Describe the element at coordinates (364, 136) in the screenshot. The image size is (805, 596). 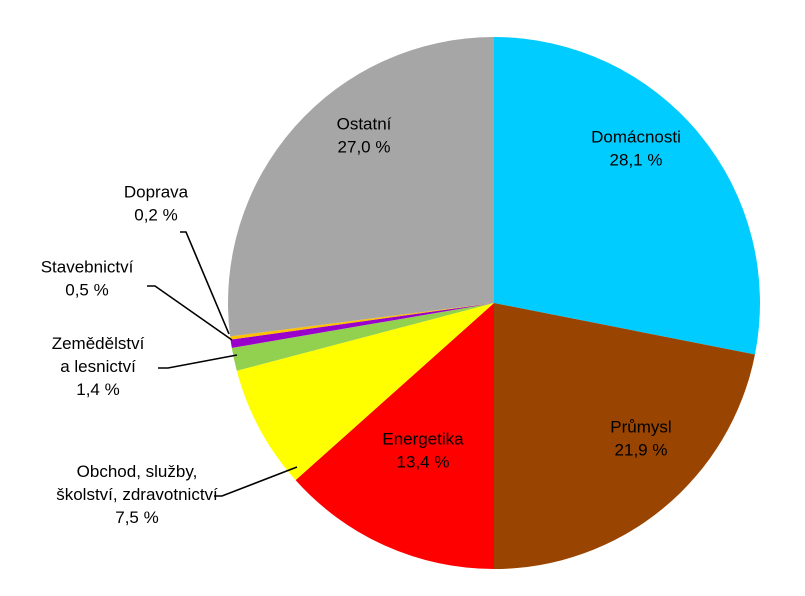
I see `slice-label: Ostatní 27,0 %` at that location.